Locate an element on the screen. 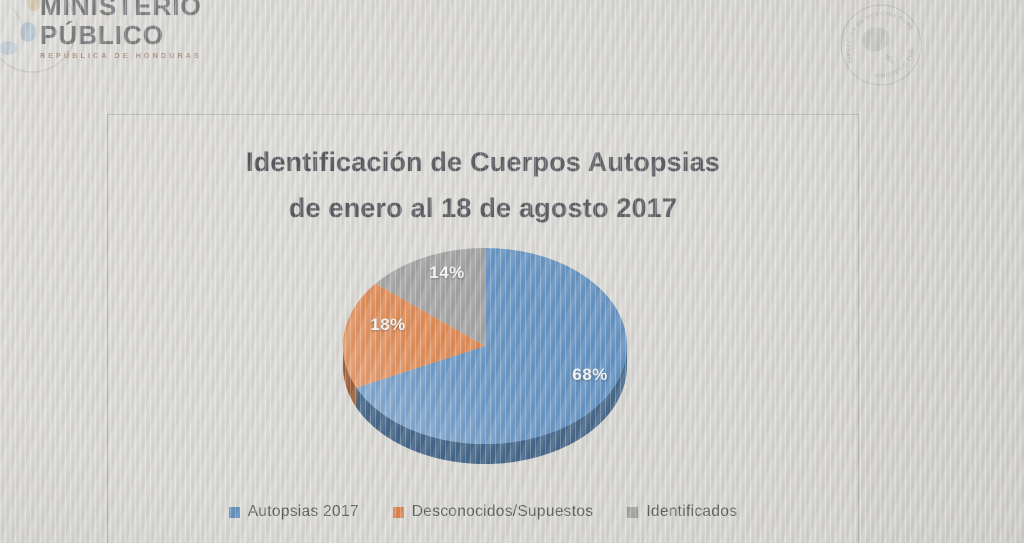 This screenshot has width=1024, height=543. legend-swatch-blue-icon is located at coordinates (234, 512).